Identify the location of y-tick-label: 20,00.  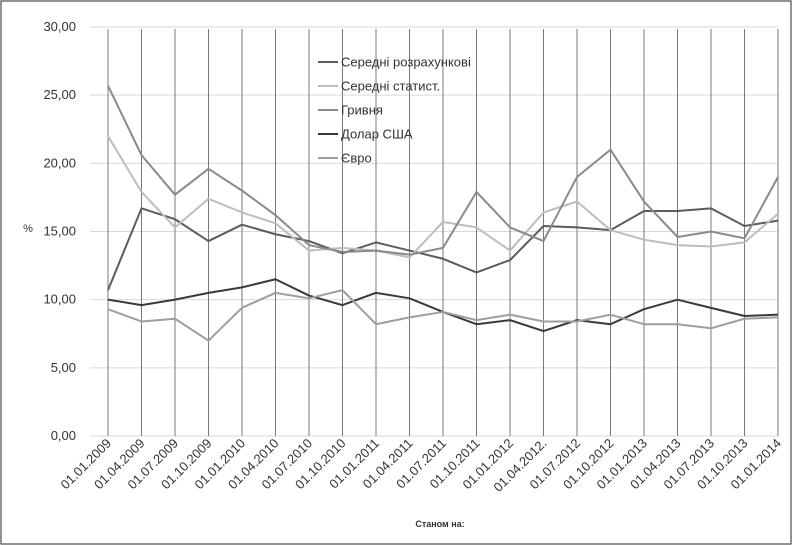
(59, 162).